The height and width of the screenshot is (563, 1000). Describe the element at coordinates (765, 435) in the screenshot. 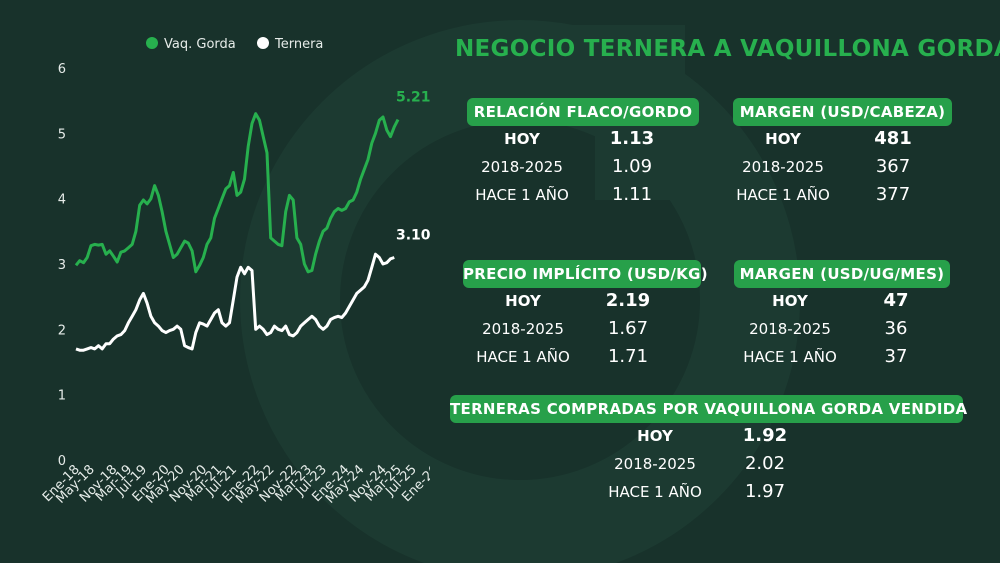

I see `row-value: 1.92` at that location.